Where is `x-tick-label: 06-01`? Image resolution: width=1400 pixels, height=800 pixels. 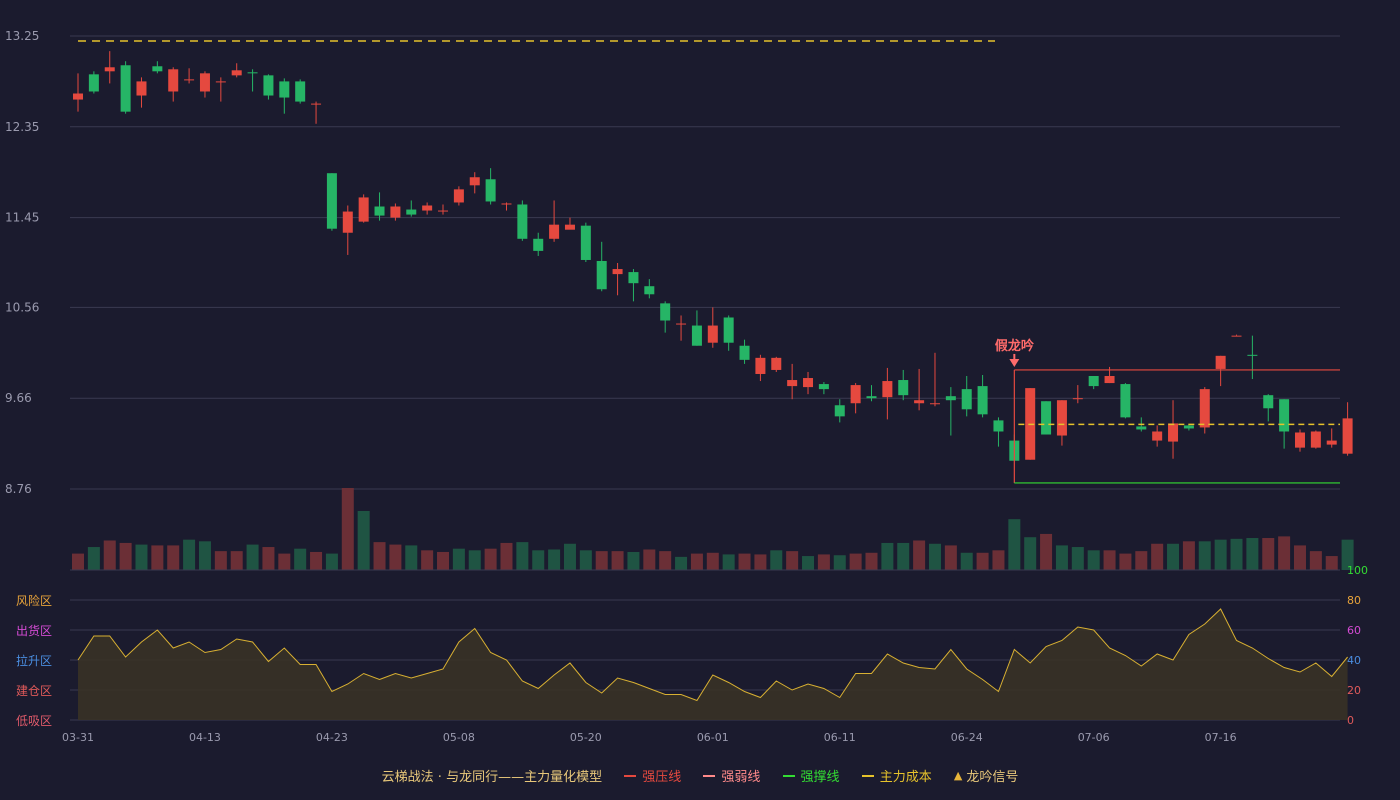 x-tick-label: 06-01 is located at coordinates (713, 737).